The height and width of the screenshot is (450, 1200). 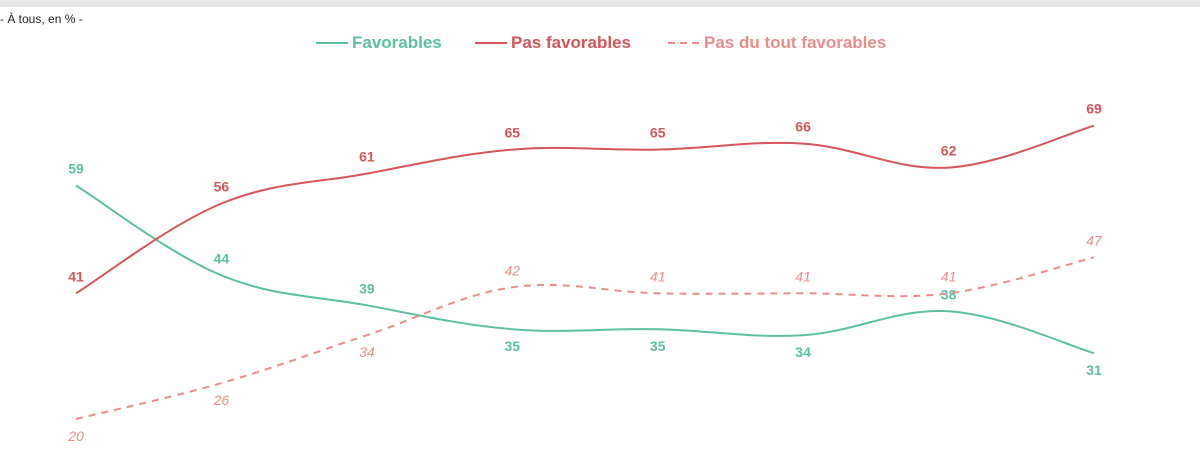 What do you see at coordinates (949, 276) in the screenshot?
I see `data-label-pas-du-tout-favorables-7: 41` at bounding box center [949, 276].